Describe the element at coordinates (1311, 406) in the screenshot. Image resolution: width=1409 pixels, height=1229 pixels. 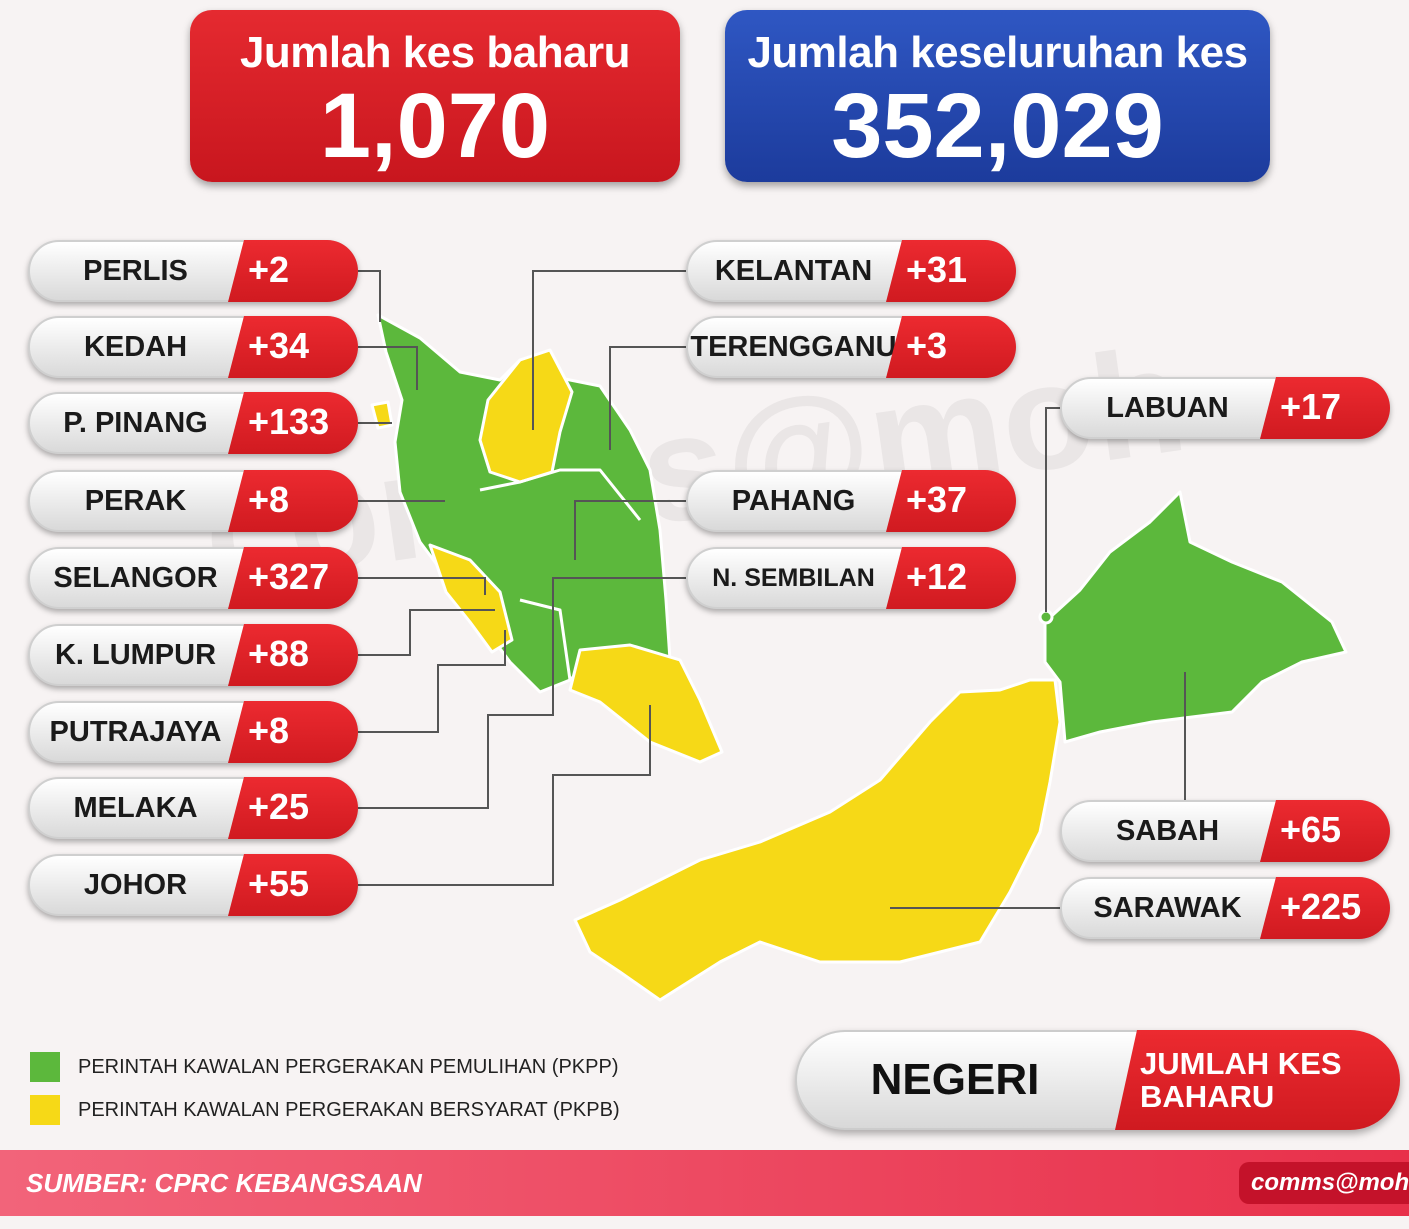
I see `state-cases: +17` at that location.